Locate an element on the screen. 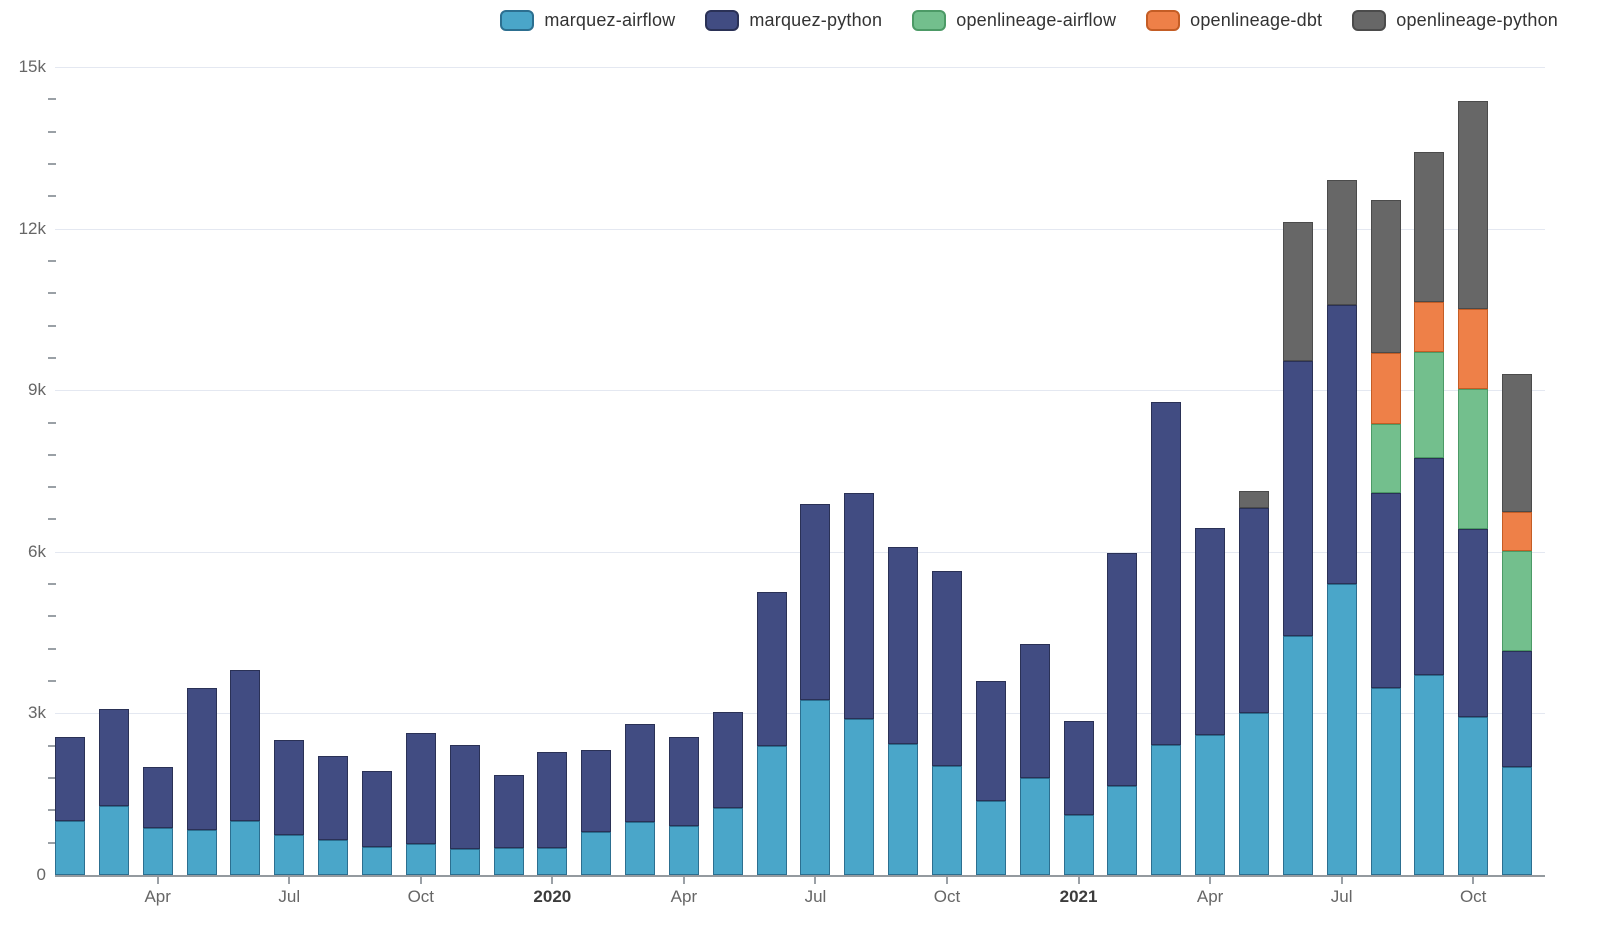 The image size is (1600, 933). legend-item-marquez-airflow: marquez-airflow is located at coordinates (587, 20).